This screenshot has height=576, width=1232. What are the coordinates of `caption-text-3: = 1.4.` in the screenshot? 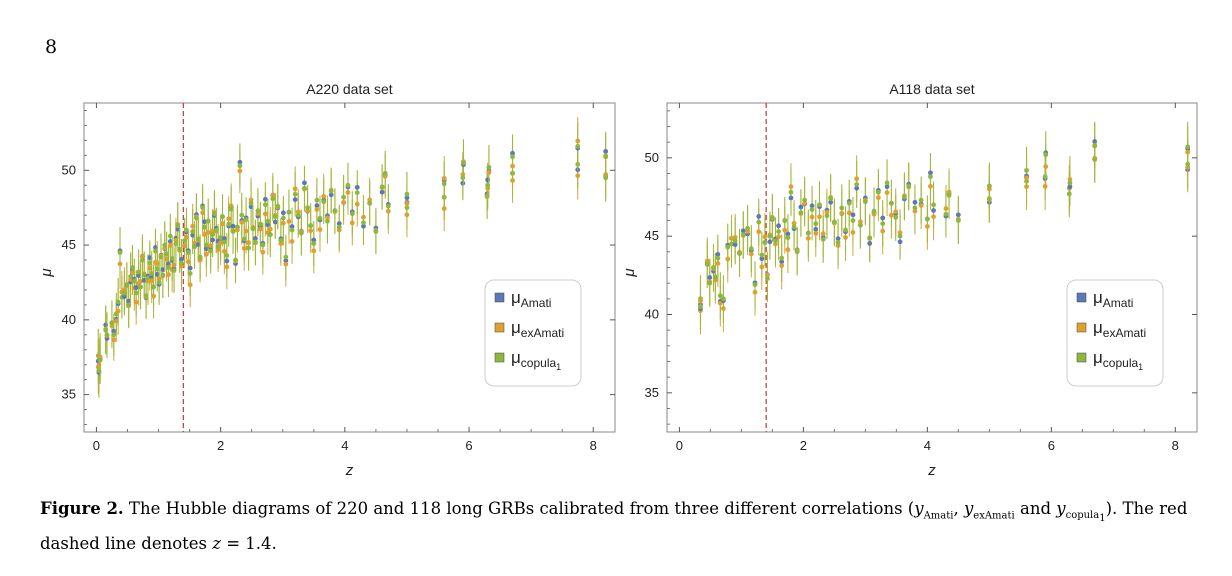 It's located at (248, 544).